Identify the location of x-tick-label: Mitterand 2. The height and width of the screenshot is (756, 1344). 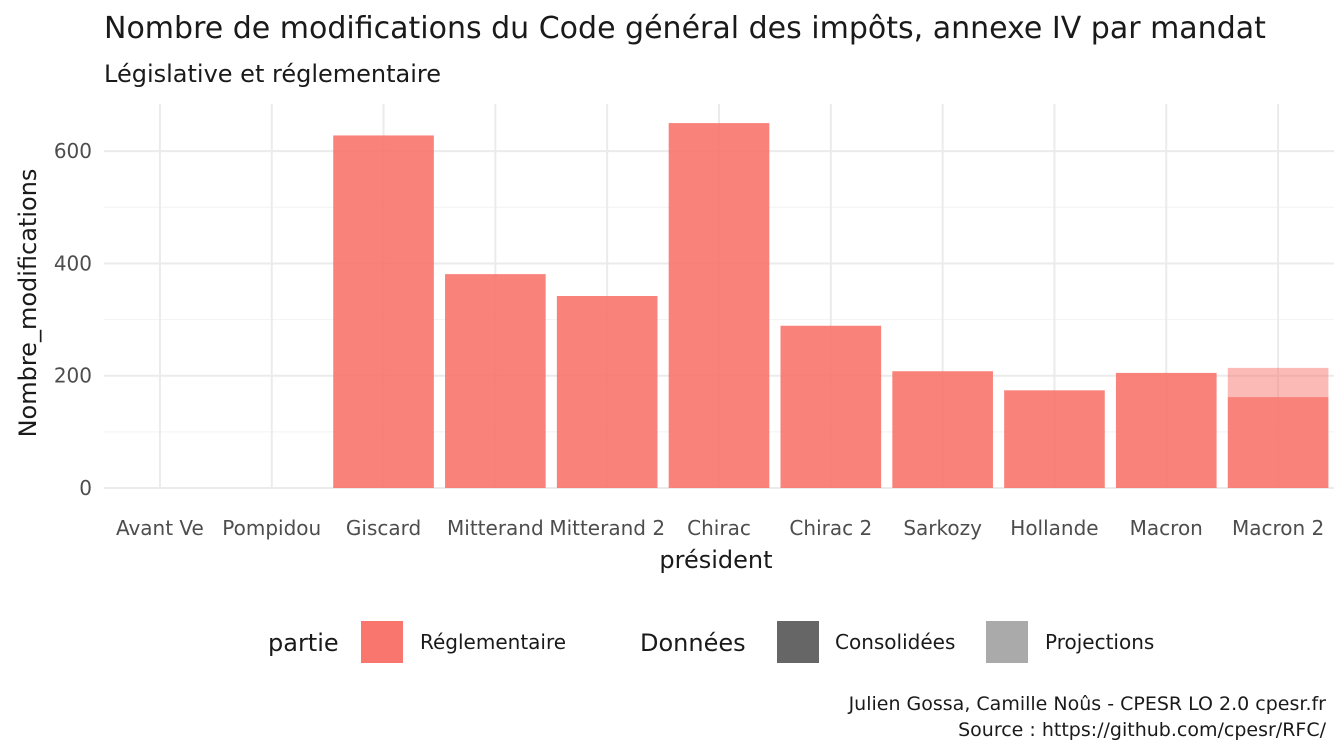
(607, 528).